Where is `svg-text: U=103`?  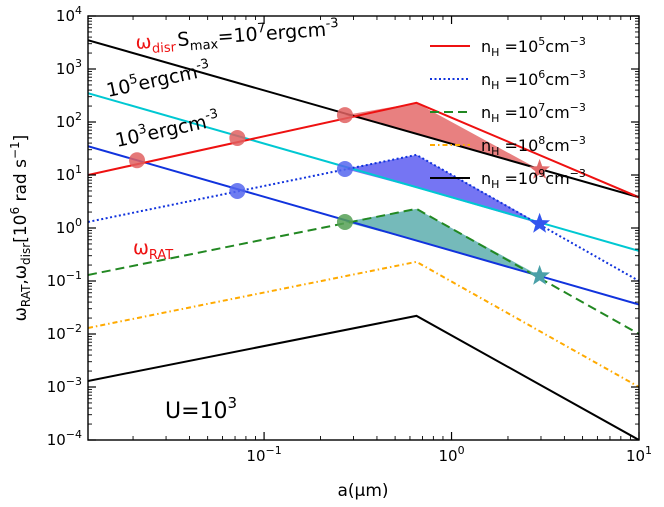 svg-text: U=103 is located at coordinates (201, 409).